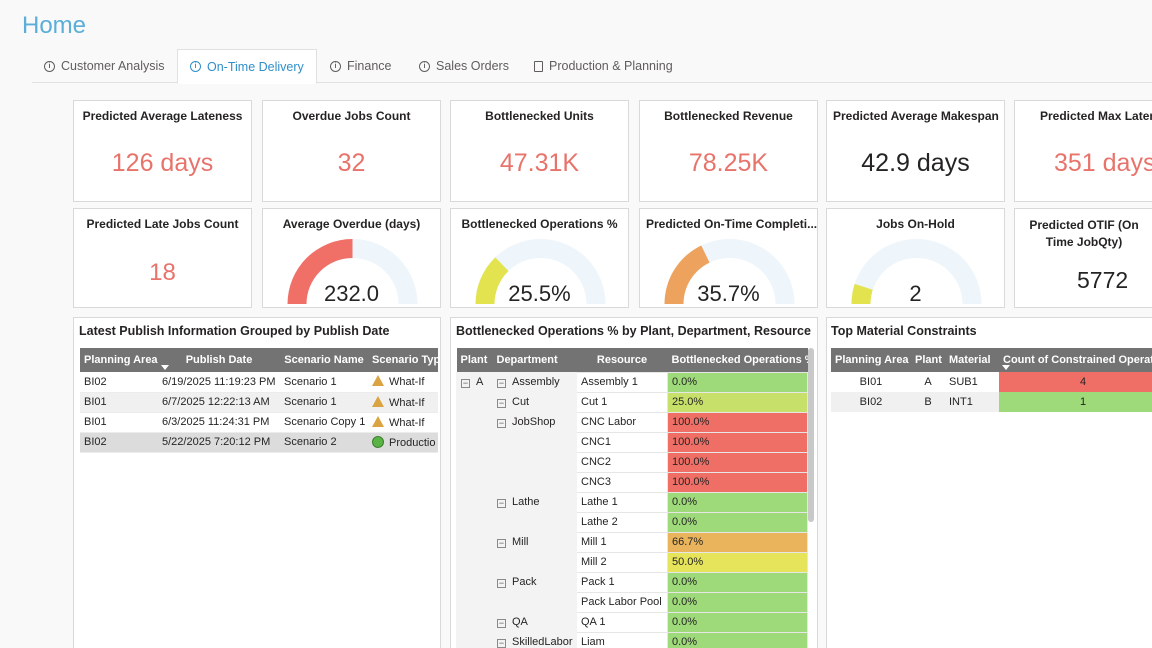 This screenshot has height=648, width=1152. Describe the element at coordinates (632, 562) in the screenshot. I see `matrix-row: Mill 2 50.0%` at that location.